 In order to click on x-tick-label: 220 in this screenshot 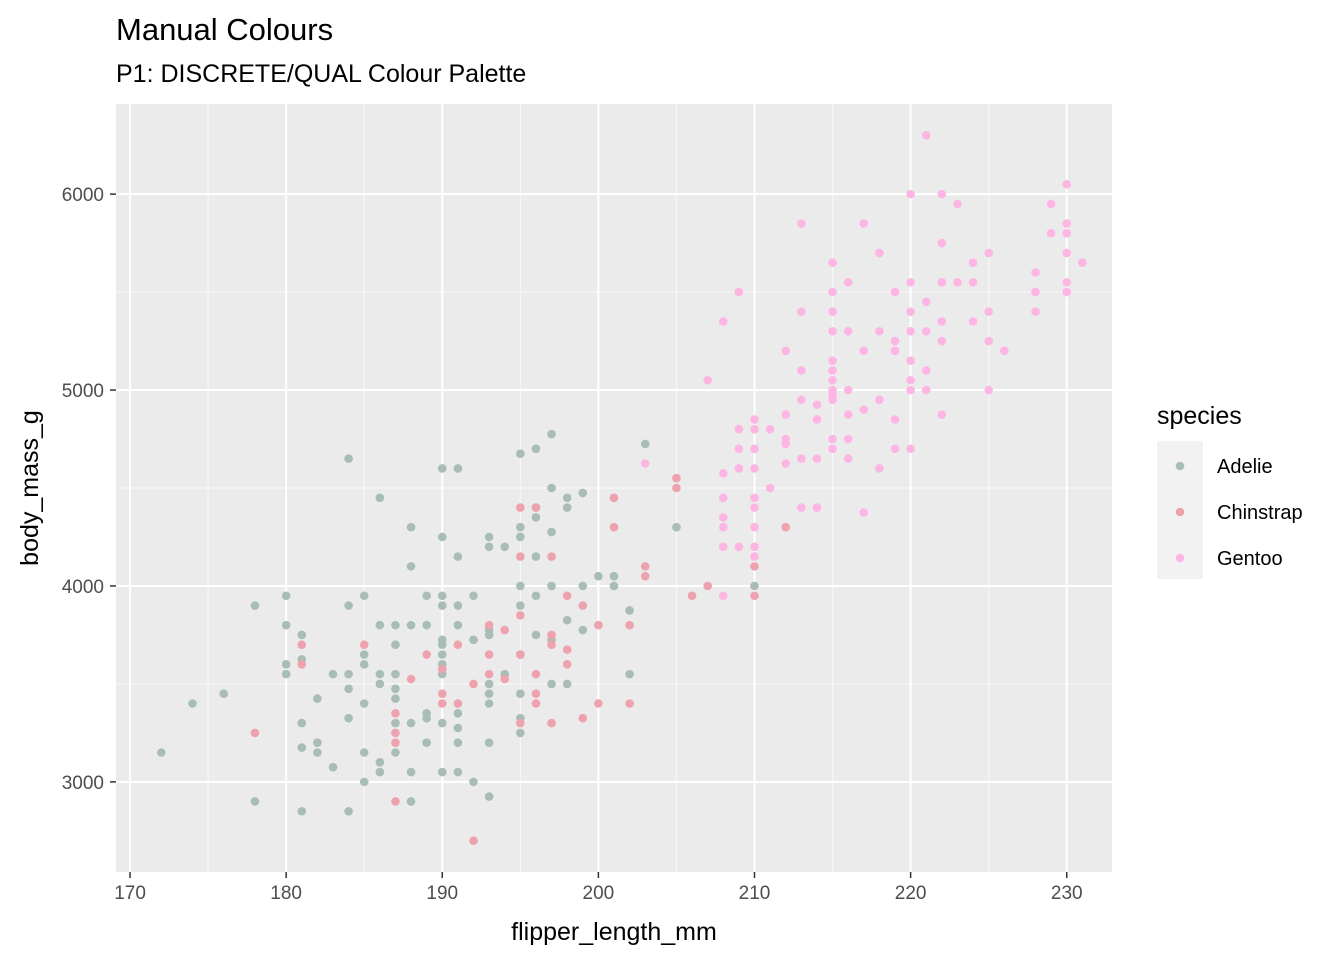, I will do `click(911, 893)`.